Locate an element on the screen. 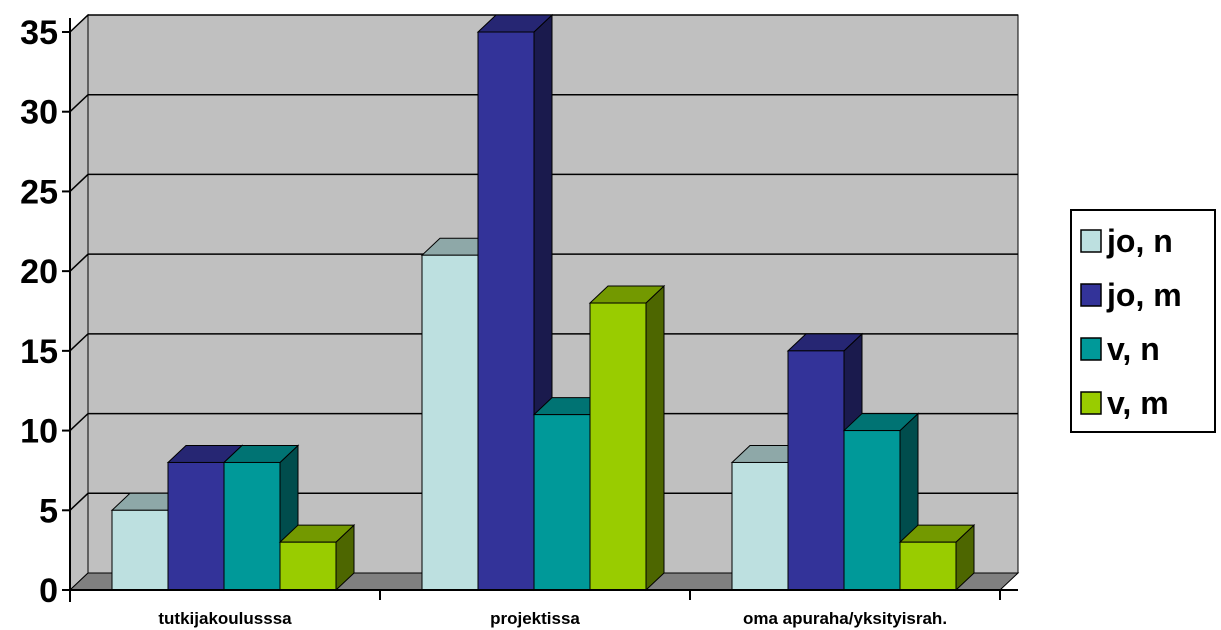  y-tick-label: 35 is located at coordinates (39, 33).